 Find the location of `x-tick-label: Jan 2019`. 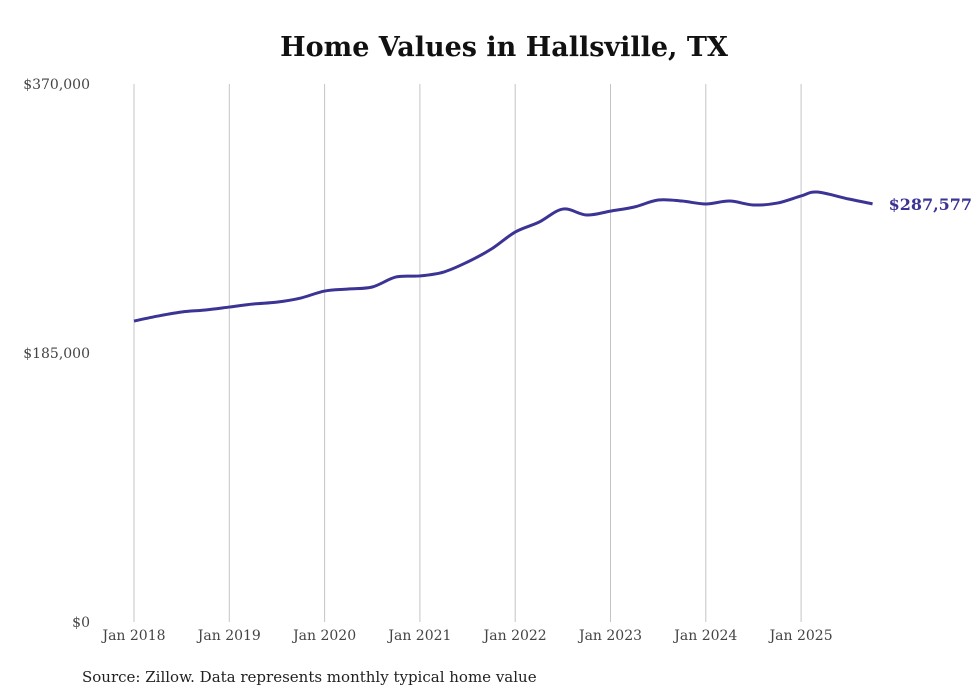

x-tick-label: Jan 2019 is located at coordinates (228, 636).